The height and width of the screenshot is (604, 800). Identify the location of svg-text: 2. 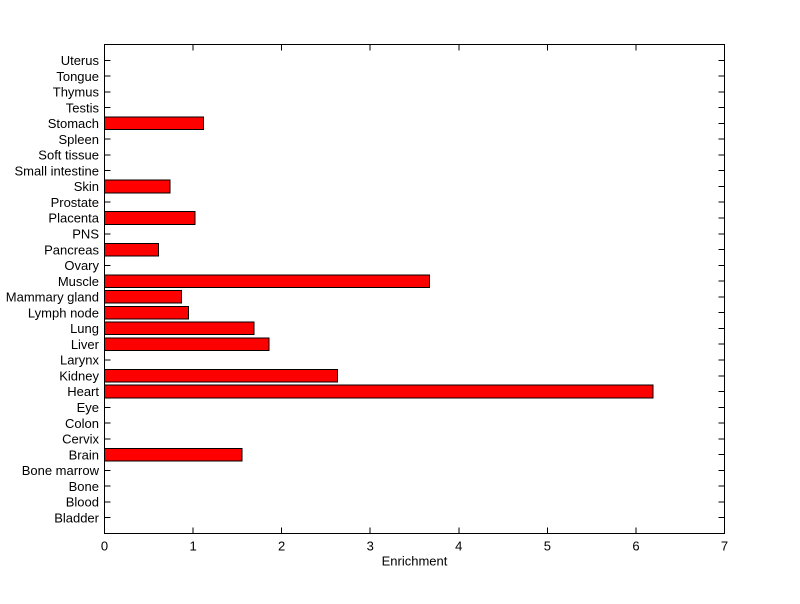
(281, 546).